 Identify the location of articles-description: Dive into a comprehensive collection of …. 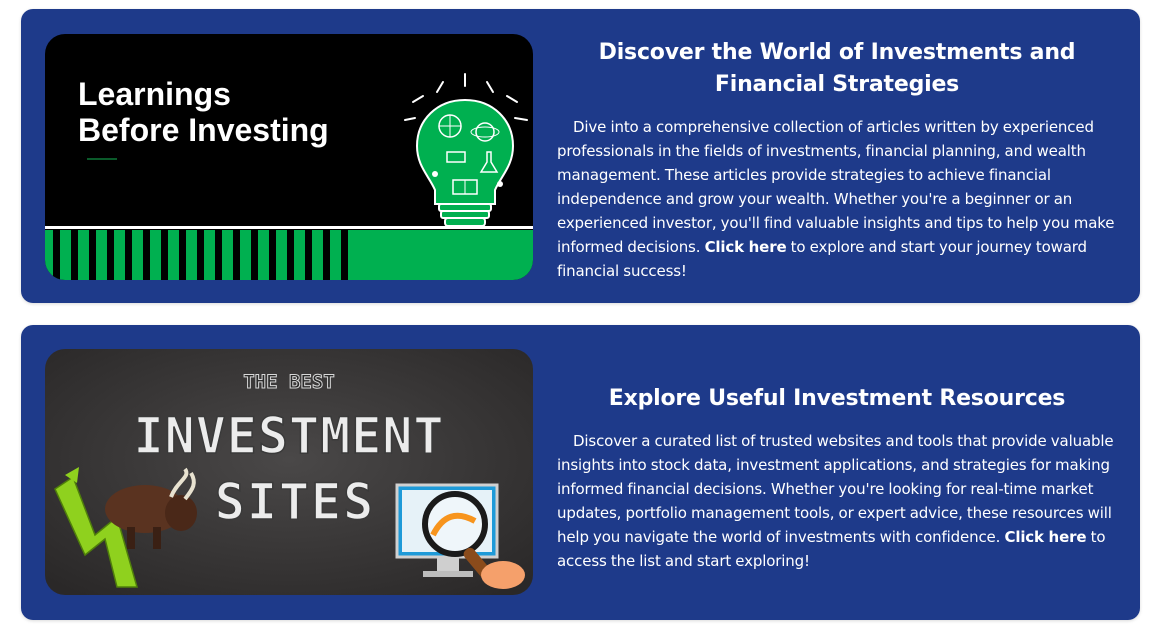
(837, 199).